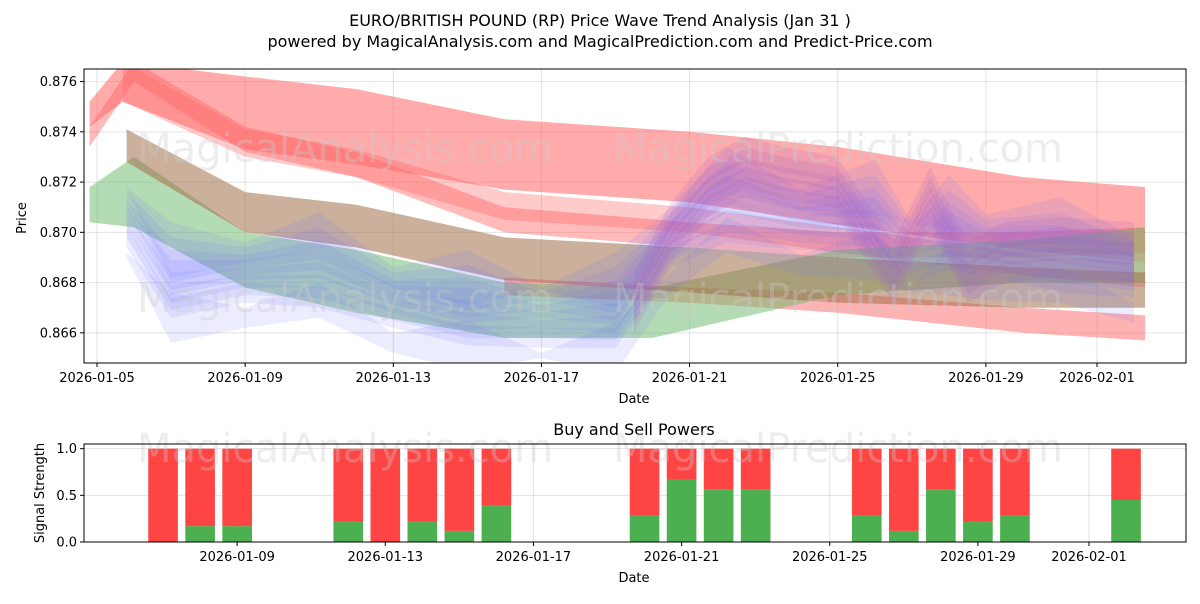 Image resolution: width=1200 pixels, height=604 pixels. I want to click on signal-xlabel: Date, so click(633, 578).